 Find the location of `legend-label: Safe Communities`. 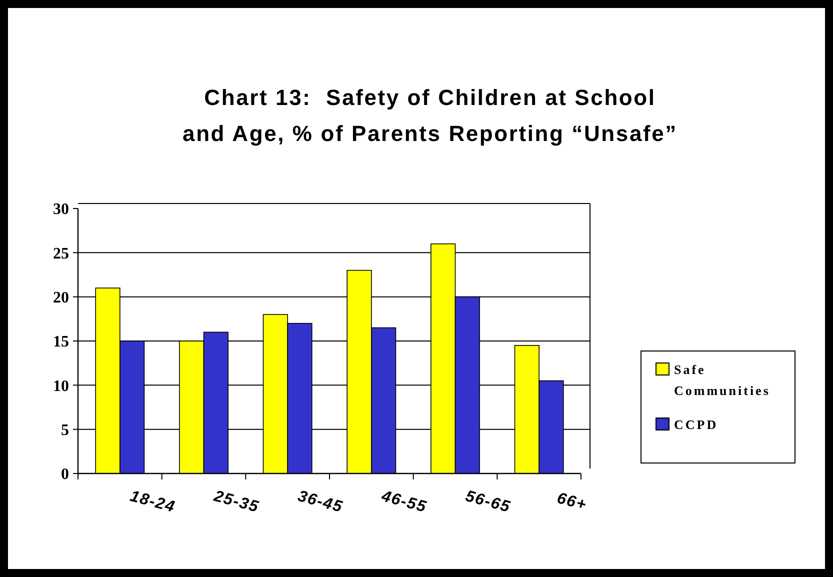

legend-label: Safe Communities is located at coordinates (722, 380).